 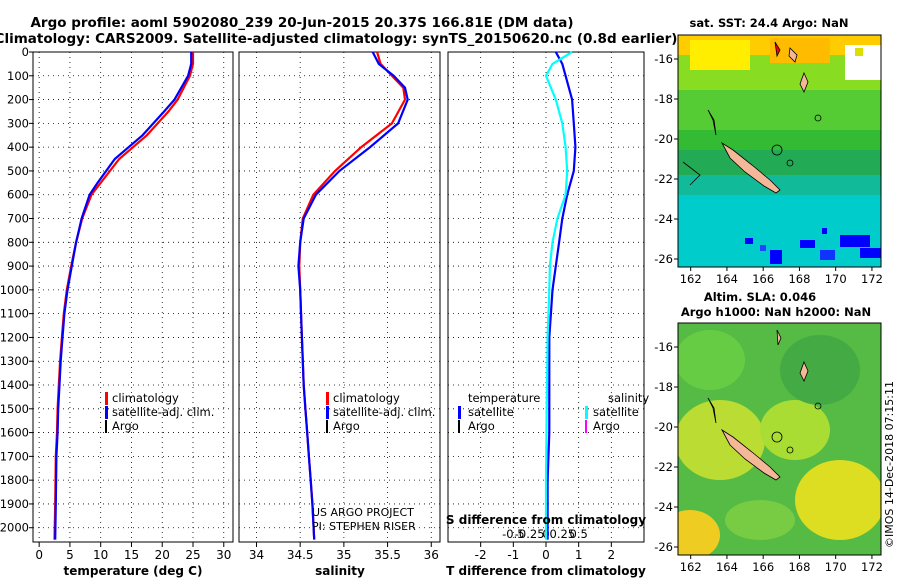 I want to click on salinity-legend: climatology satellite-adj. clim. Argo, so click(x=380, y=412).